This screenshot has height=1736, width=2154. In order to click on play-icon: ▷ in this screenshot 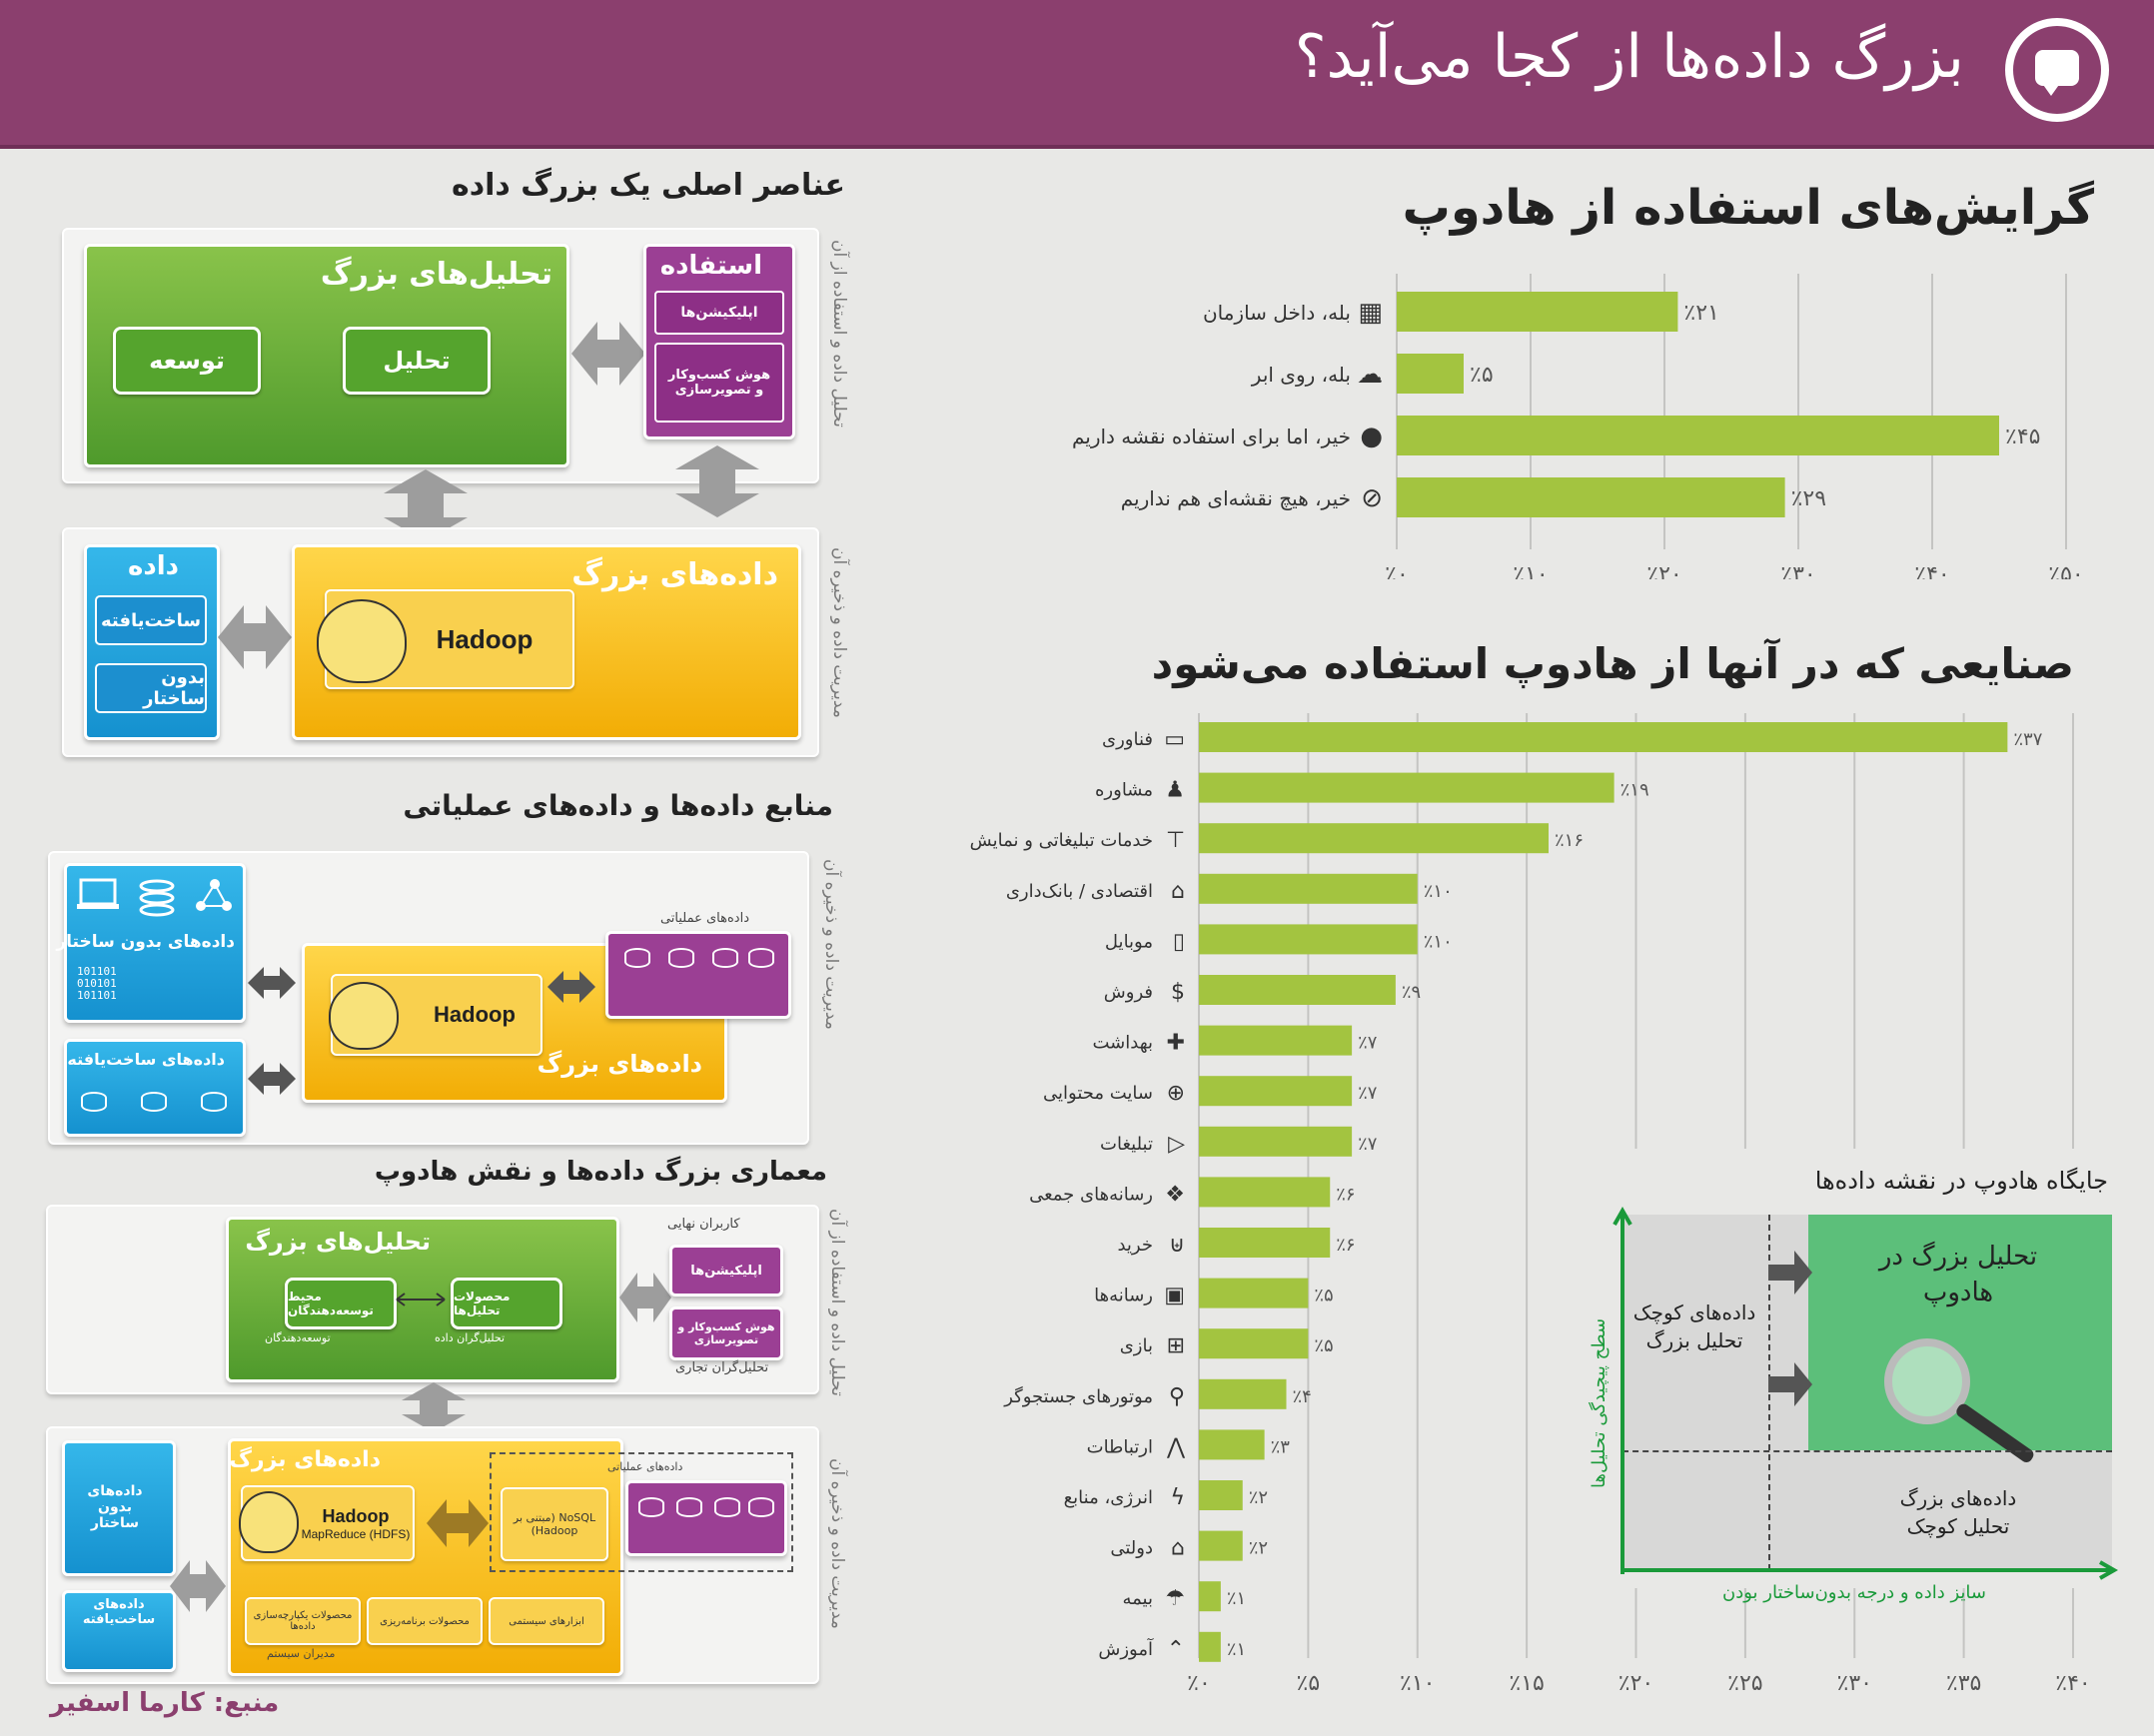, I will do `click(1176, 1144)`.